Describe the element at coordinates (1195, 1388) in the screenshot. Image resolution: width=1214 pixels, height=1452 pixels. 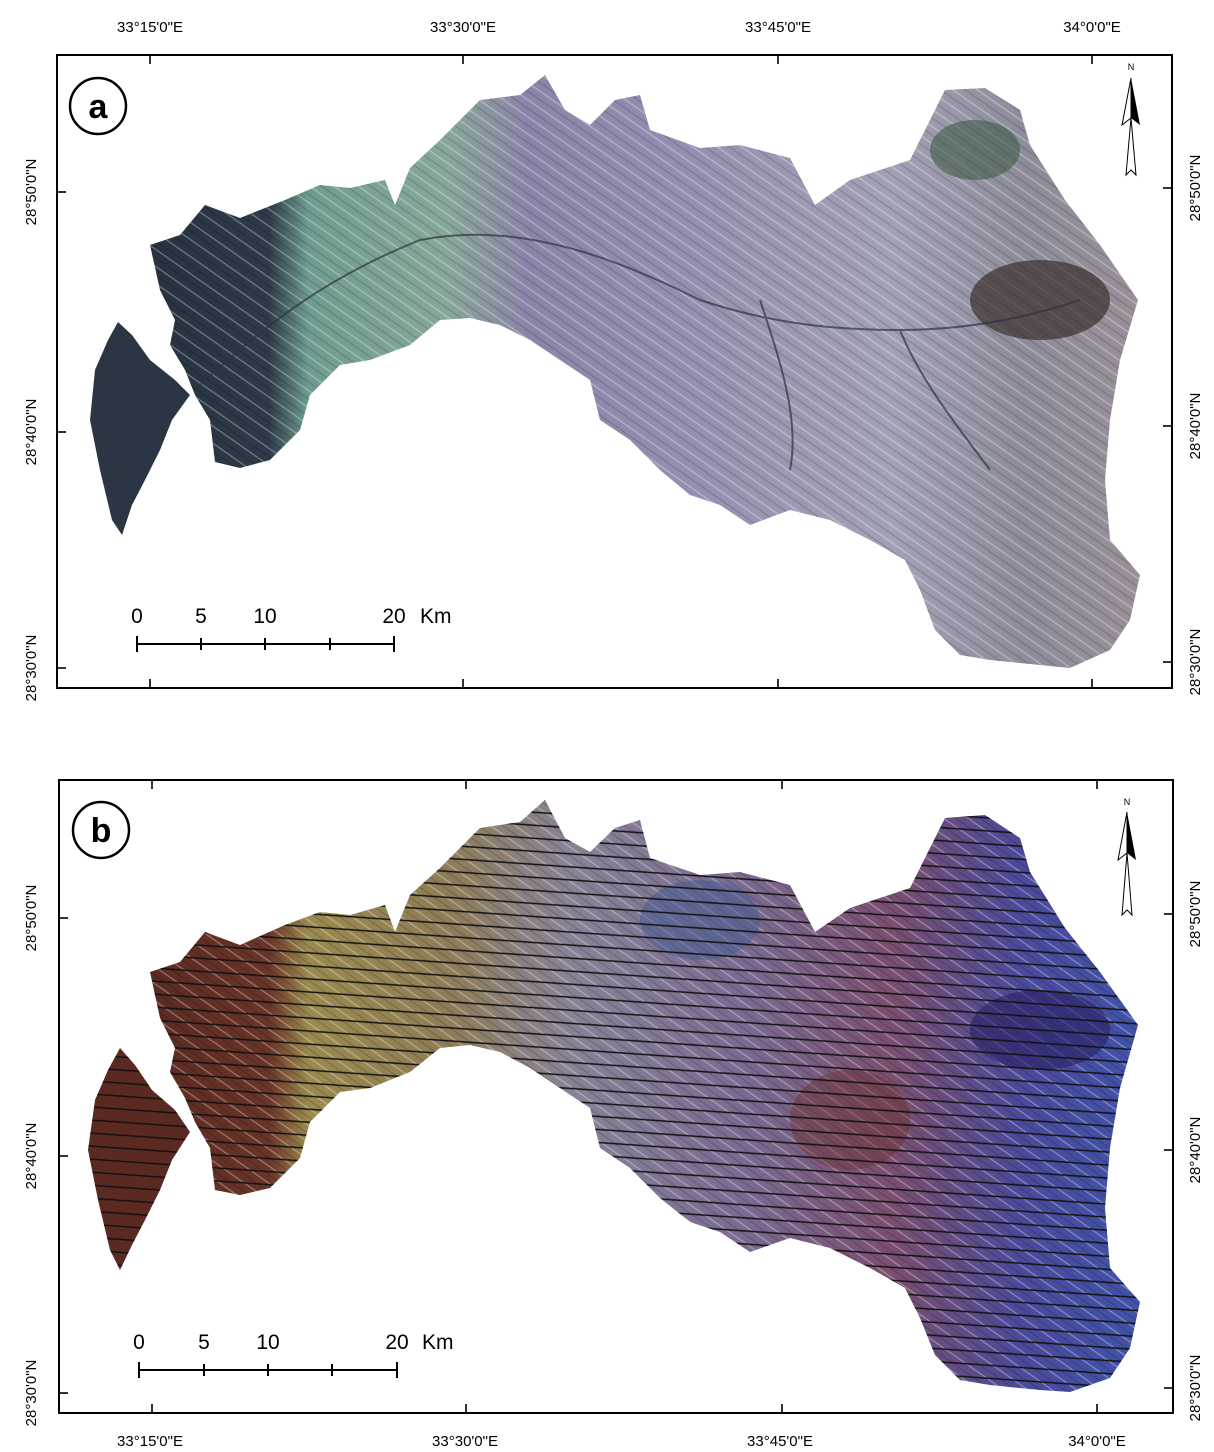
I see `panel-b-right-label: 28°30'0"N` at that location.